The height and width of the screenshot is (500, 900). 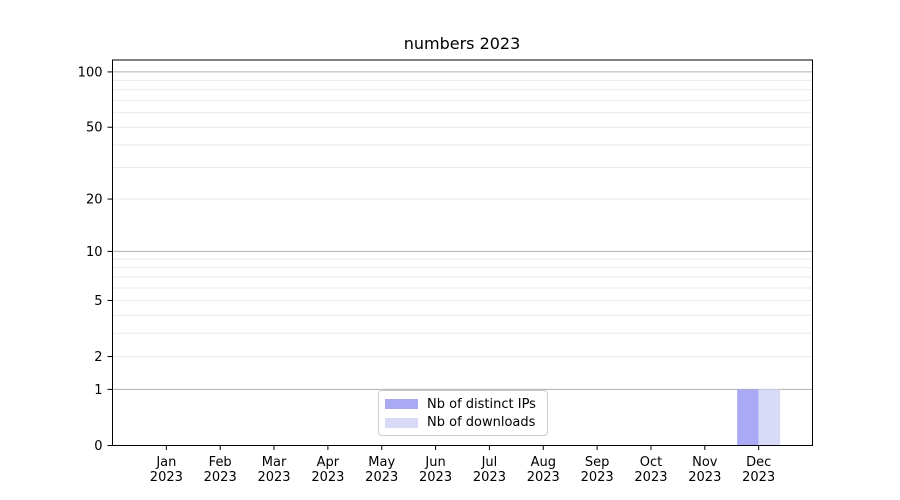 I want to click on x-tick-label-month: Jan, so click(x=165, y=462).